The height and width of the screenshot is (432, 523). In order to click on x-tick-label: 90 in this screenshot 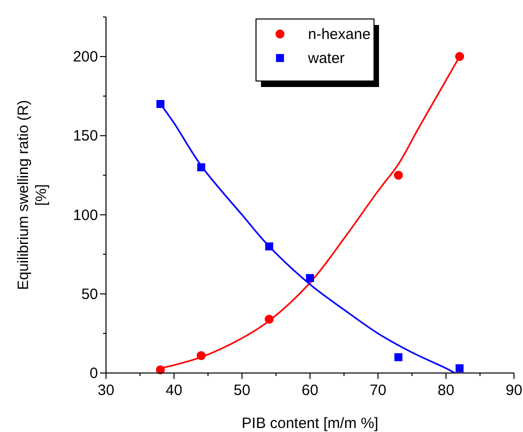, I will do `click(514, 390)`.